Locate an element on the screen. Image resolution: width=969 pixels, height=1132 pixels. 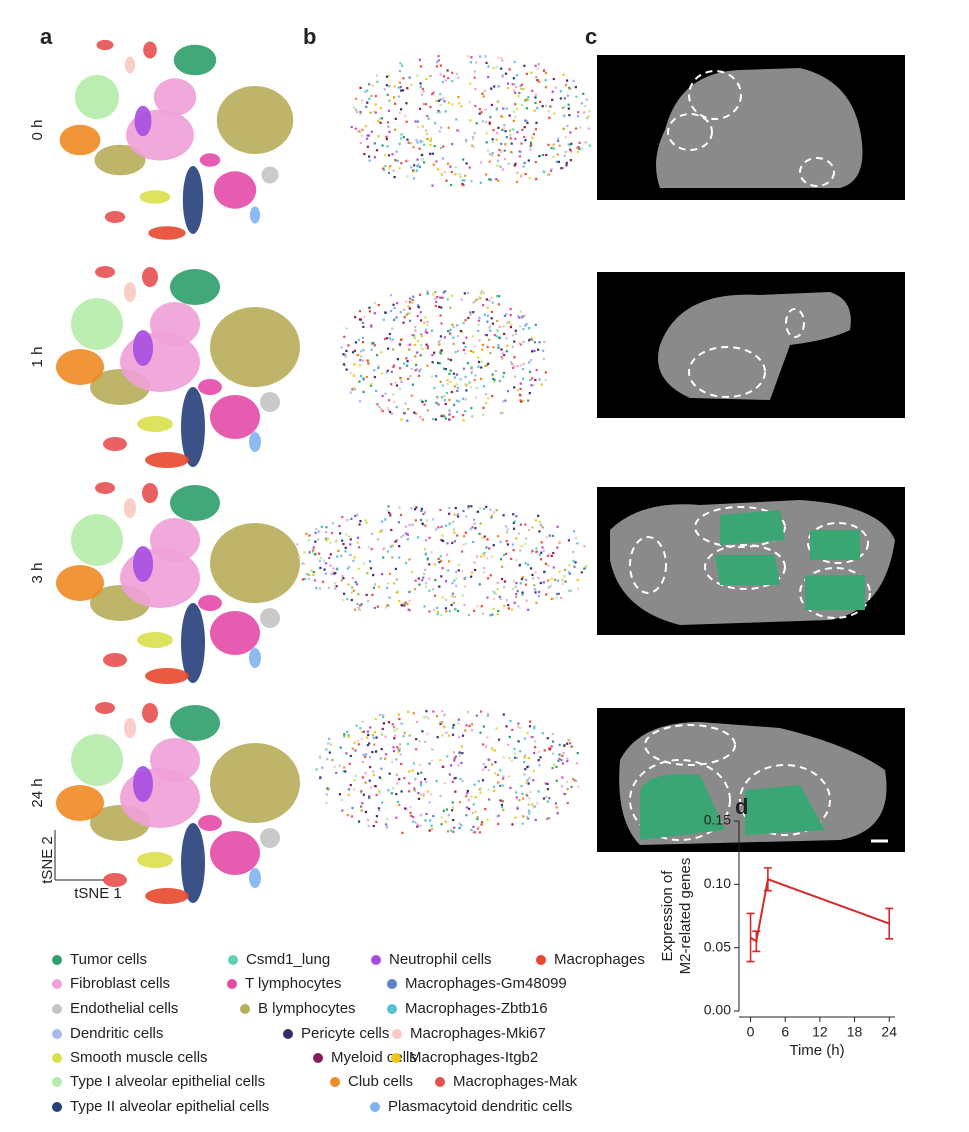
legend-swatch is located at coordinates (335, 1082).